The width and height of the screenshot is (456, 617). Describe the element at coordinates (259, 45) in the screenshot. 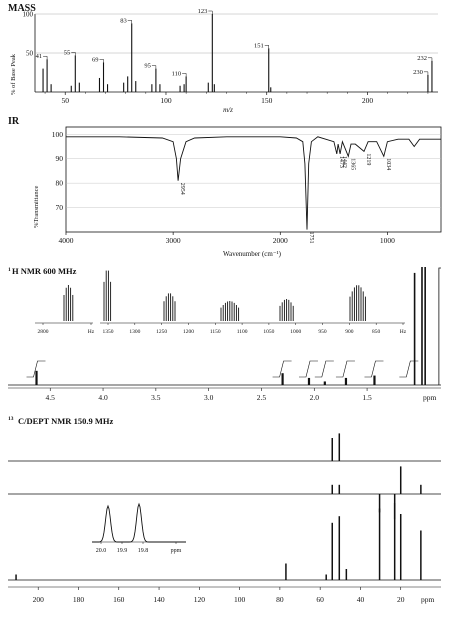

I see `mass-peak-label: 151` at that location.